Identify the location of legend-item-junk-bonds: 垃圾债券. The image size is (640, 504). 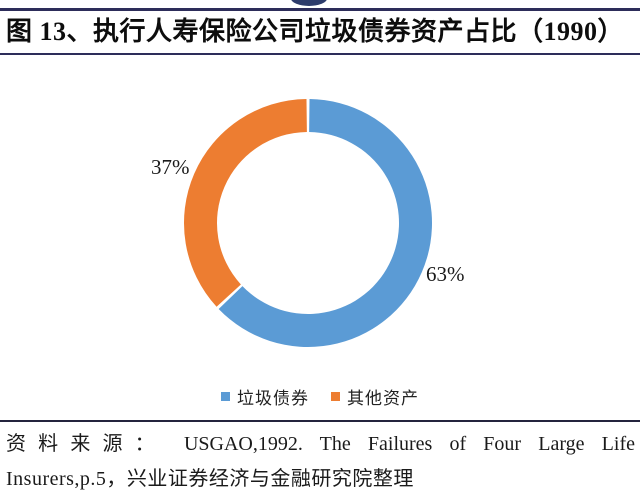
(265, 396).